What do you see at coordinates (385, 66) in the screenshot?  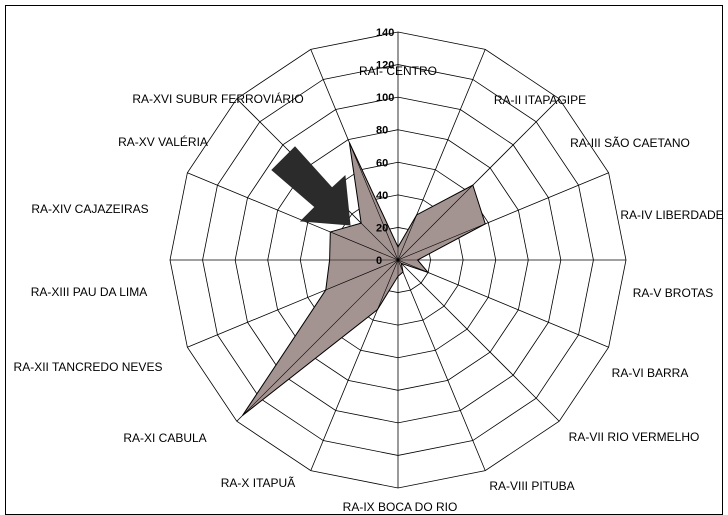 I see `tick-label-120: 120` at bounding box center [385, 66].